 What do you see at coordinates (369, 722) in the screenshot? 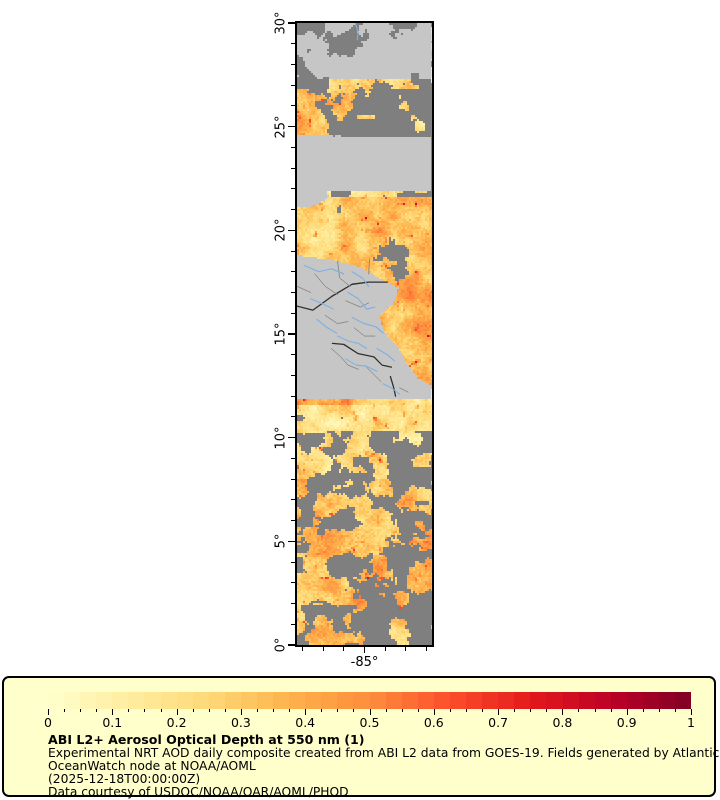
I see `colorbar-tick-label: 0.5` at bounding box center [369, 722].